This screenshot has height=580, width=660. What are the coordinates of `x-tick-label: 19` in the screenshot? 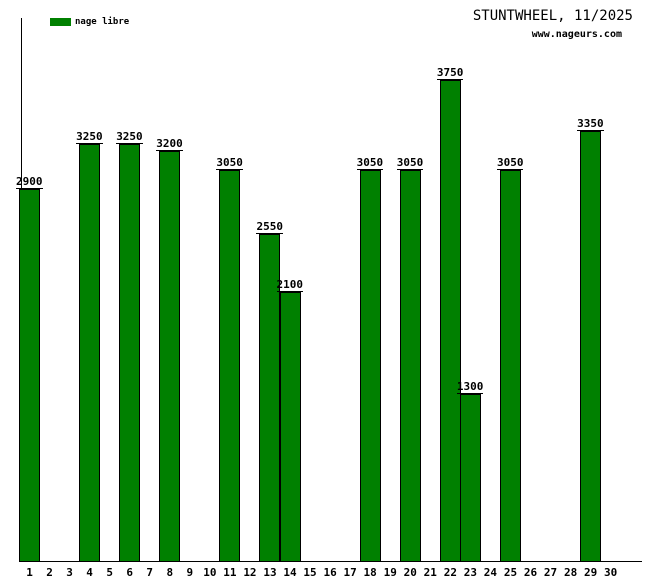 It's located at (390, 572).